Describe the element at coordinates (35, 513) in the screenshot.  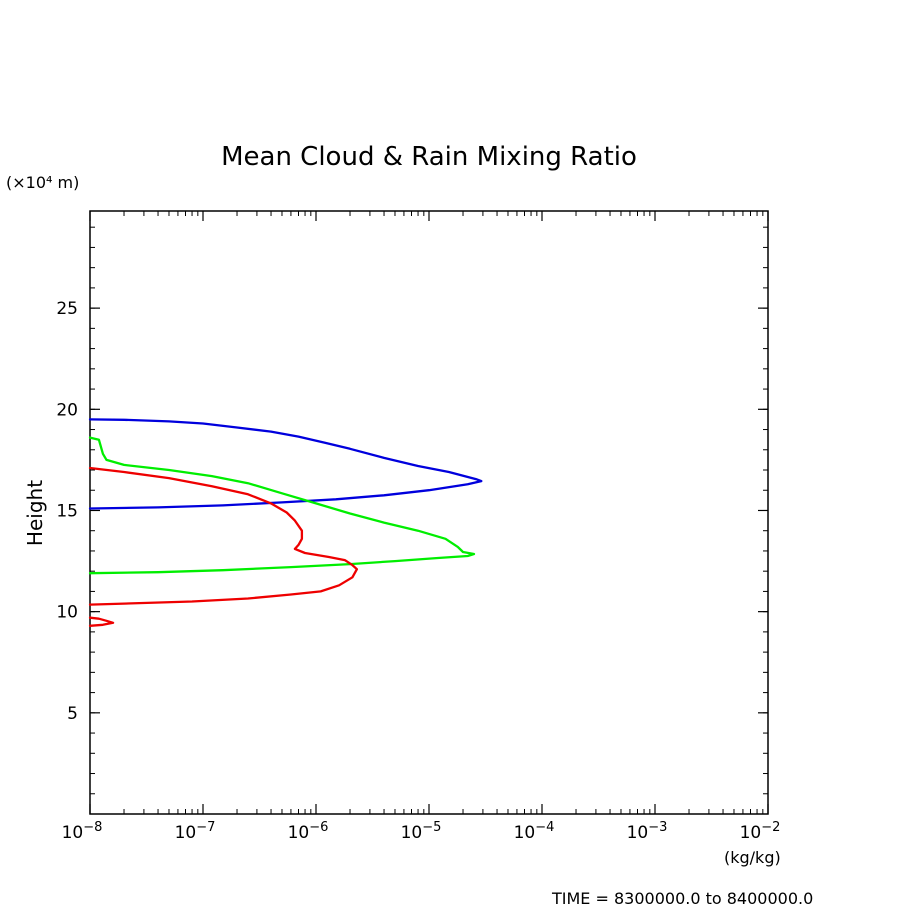
I see `y-axis-label: Height` at that location.